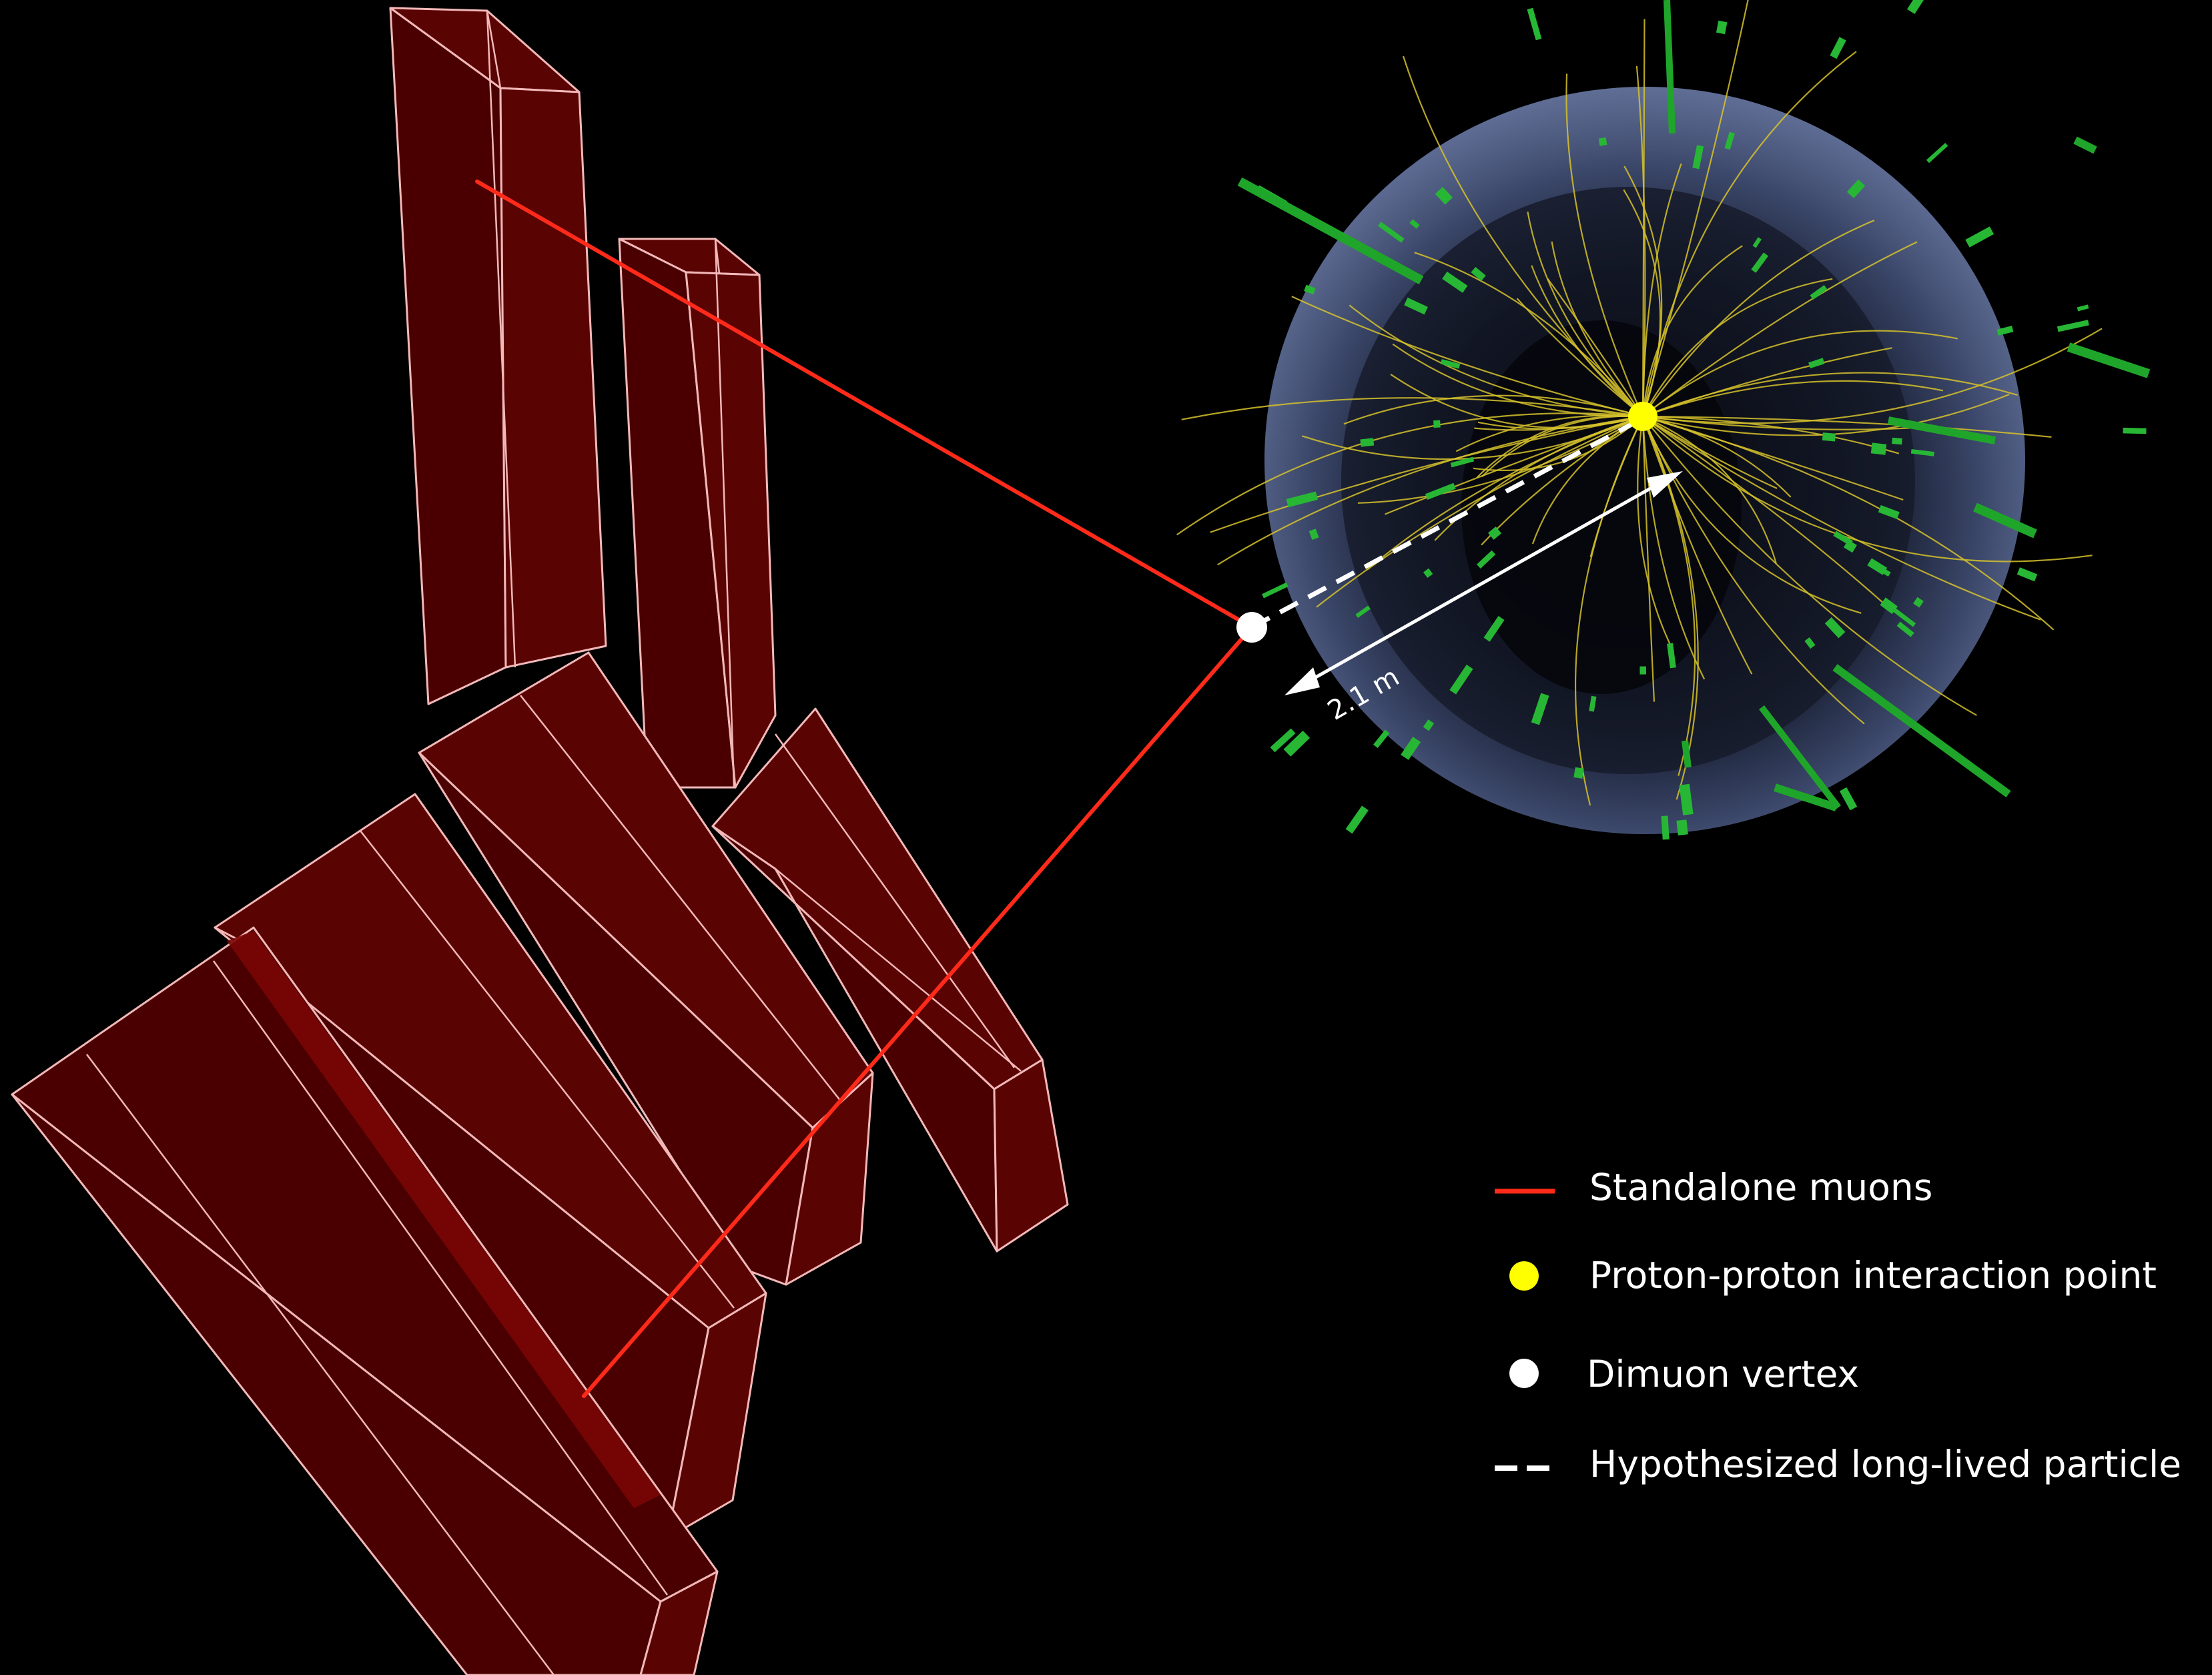 Image resolution: width=2212 pixels, height=1675 pixels. What do you see at coordinates (1873, 1275) in the screenshot?
I see `legend-label-interaction-point: Proton-proton interaction point` at bounding box center [1873, 1275].